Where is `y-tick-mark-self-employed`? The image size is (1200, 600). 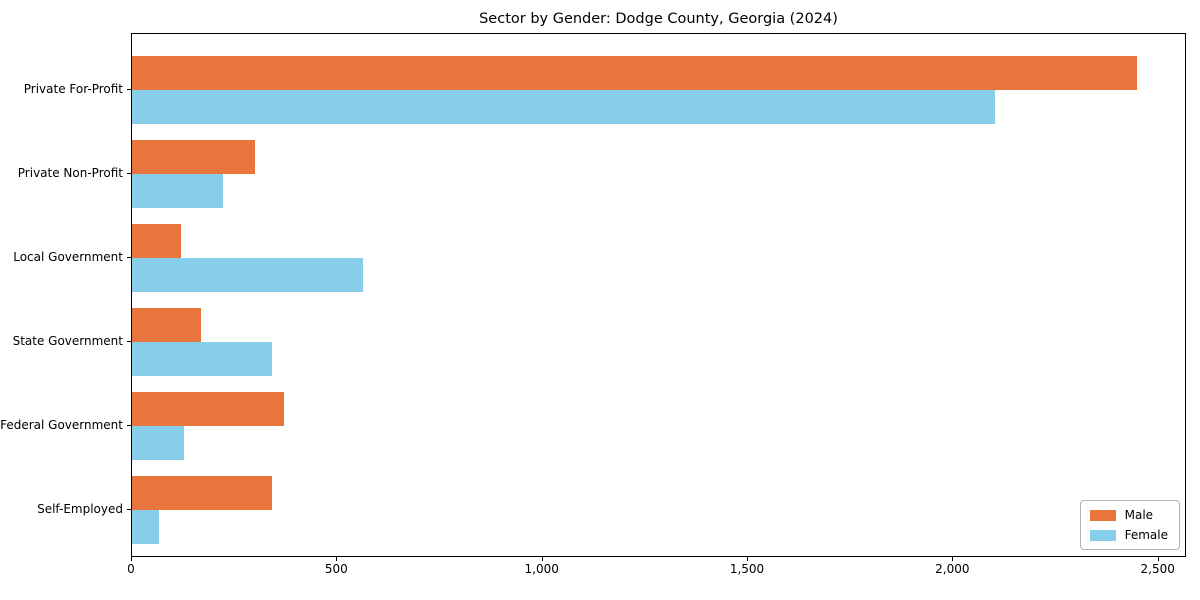 y-tick-mark-self-employed is located at coordinates (129, 509).